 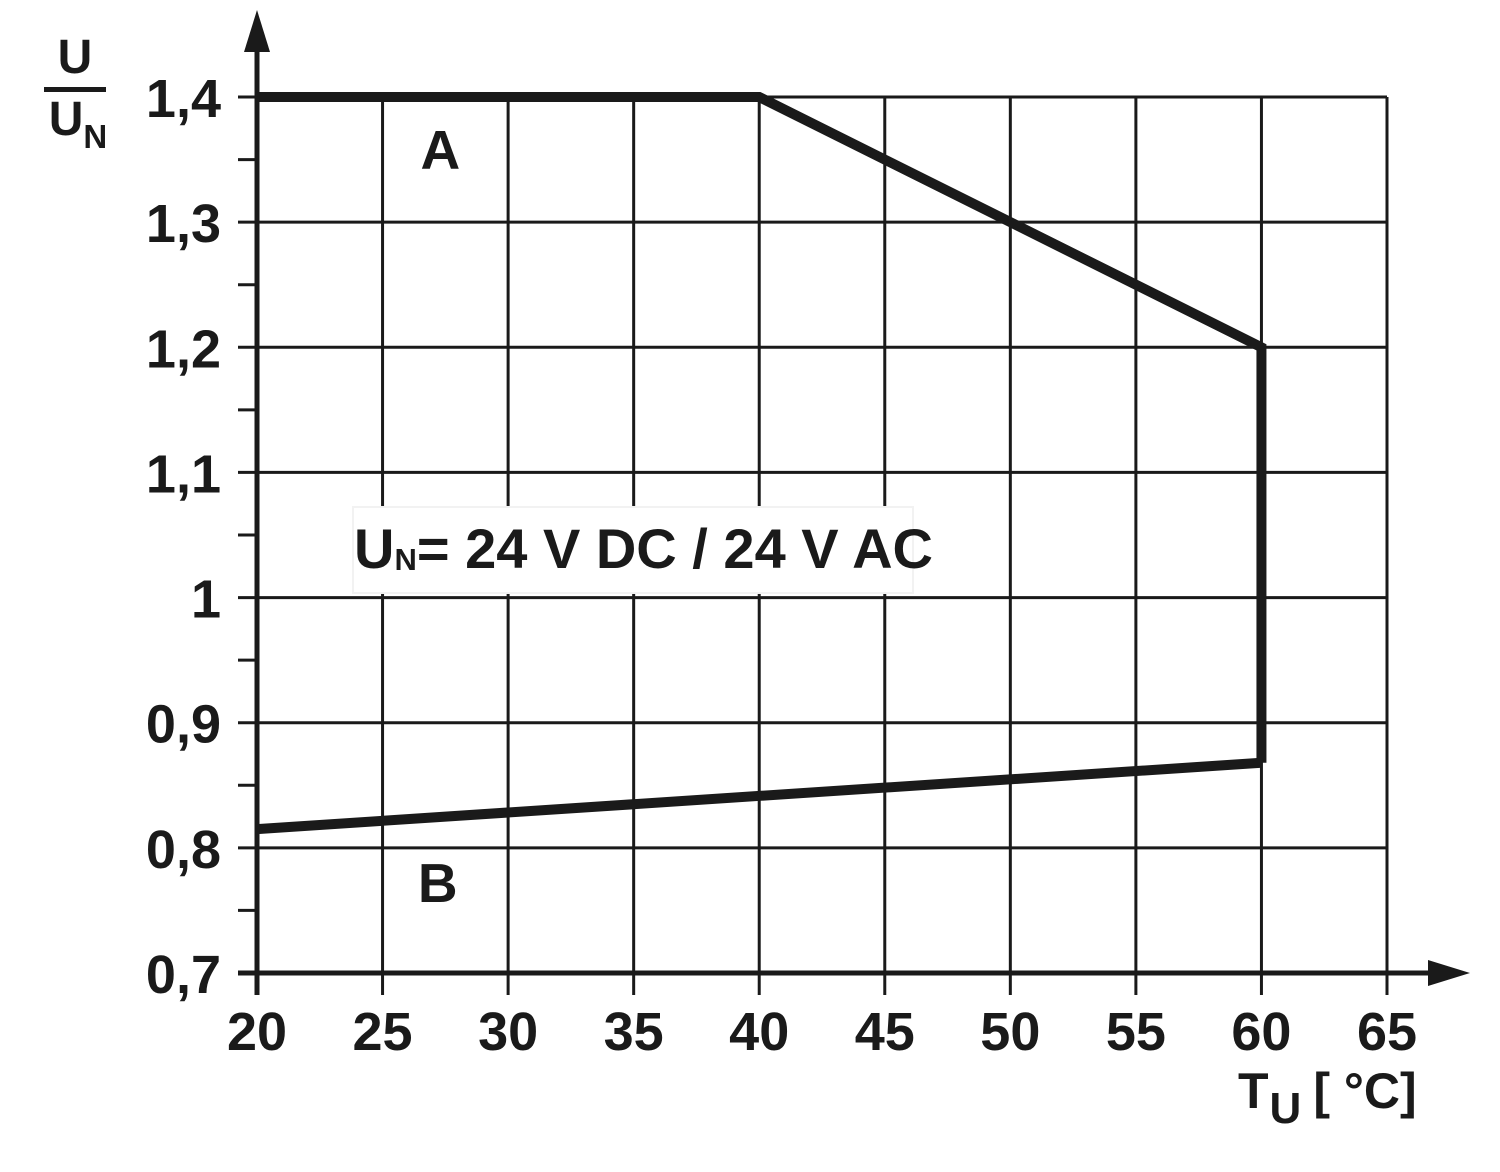 What do you see at coordinates (438, 883) in the screenshot?
I see `curve-label-B: B` at bounding box center [438, 883].